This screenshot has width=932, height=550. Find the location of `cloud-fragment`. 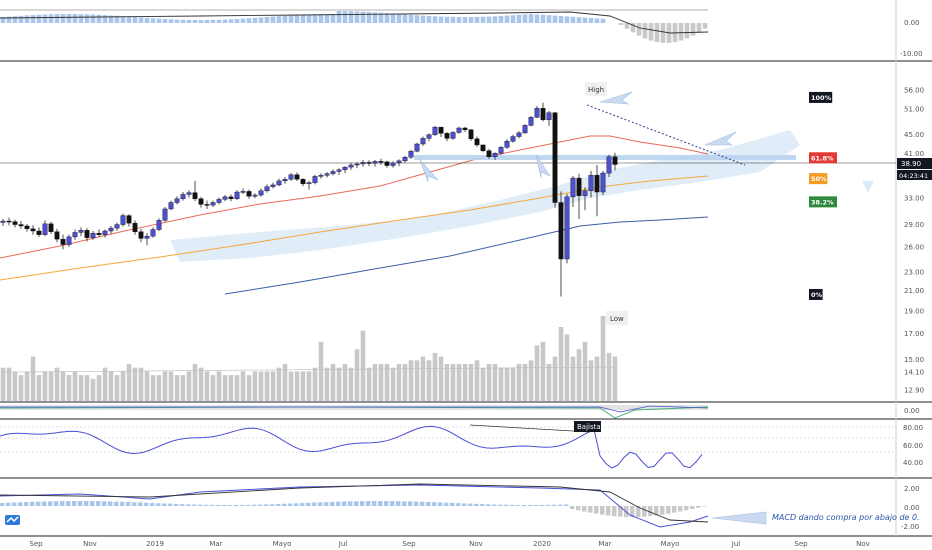

cloud-fragment is located at coordinates (868, 187).